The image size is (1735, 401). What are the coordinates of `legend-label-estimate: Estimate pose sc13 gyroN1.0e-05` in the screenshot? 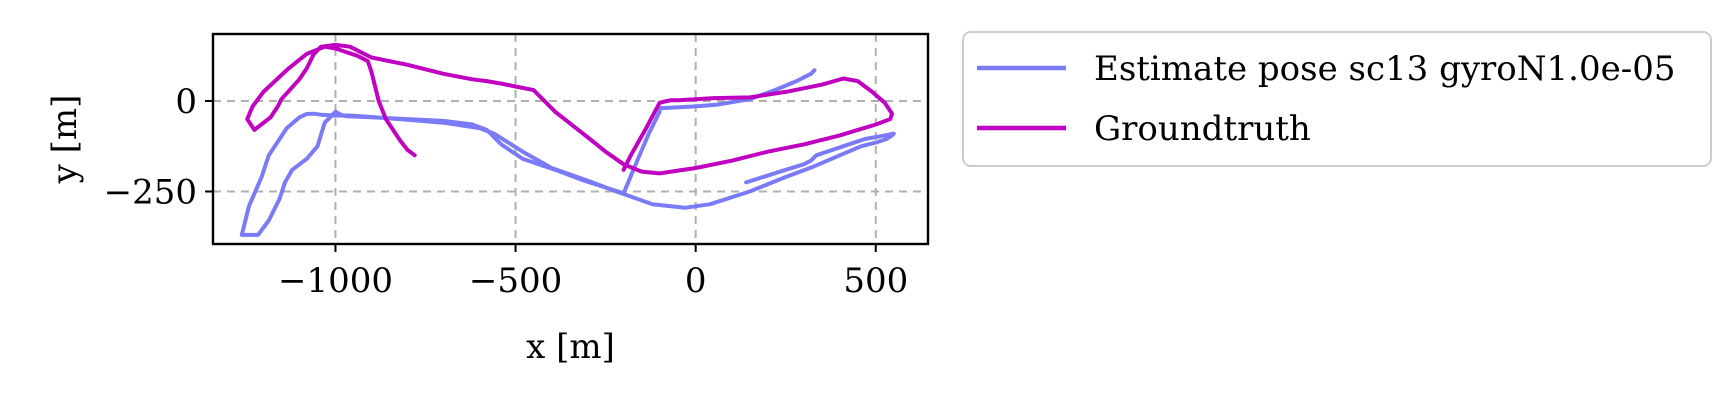 It's located at (1384, 69).